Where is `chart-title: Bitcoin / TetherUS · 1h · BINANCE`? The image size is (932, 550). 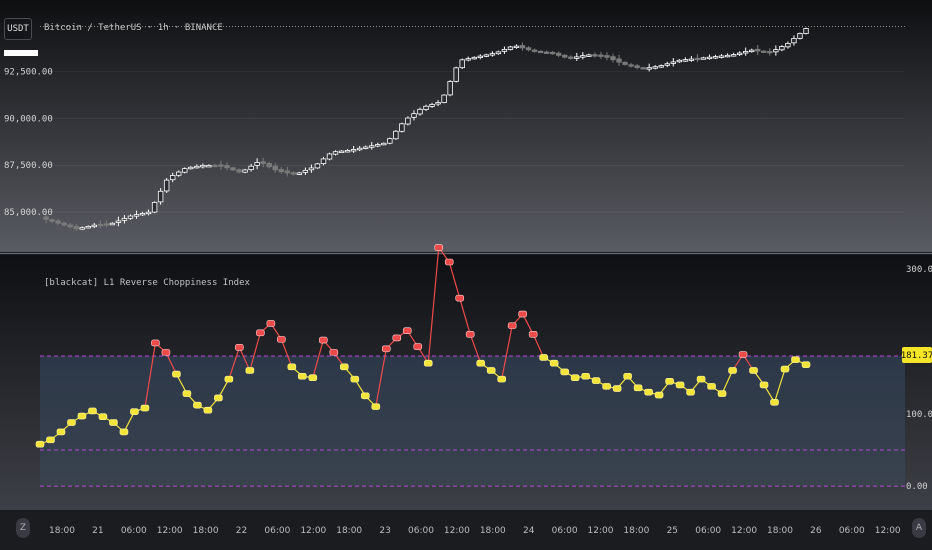
chart-title: Bitcoin / TetherUS · 1h · BINANCE is located at coordinates (133, 28).